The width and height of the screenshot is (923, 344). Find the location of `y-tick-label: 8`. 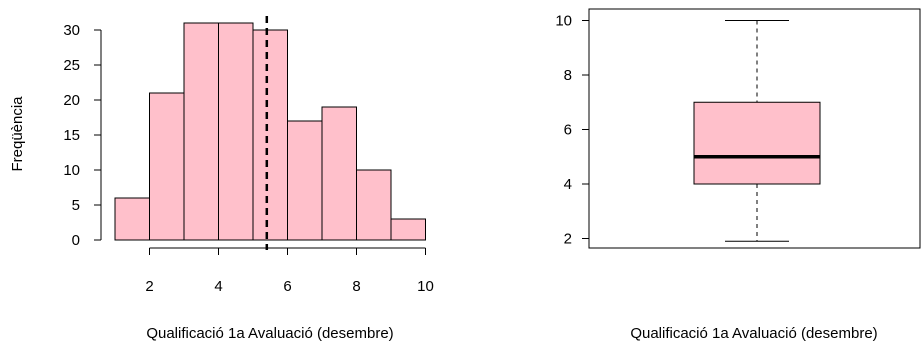

y-tick-label: 8 is located at coordinates (568, 75).